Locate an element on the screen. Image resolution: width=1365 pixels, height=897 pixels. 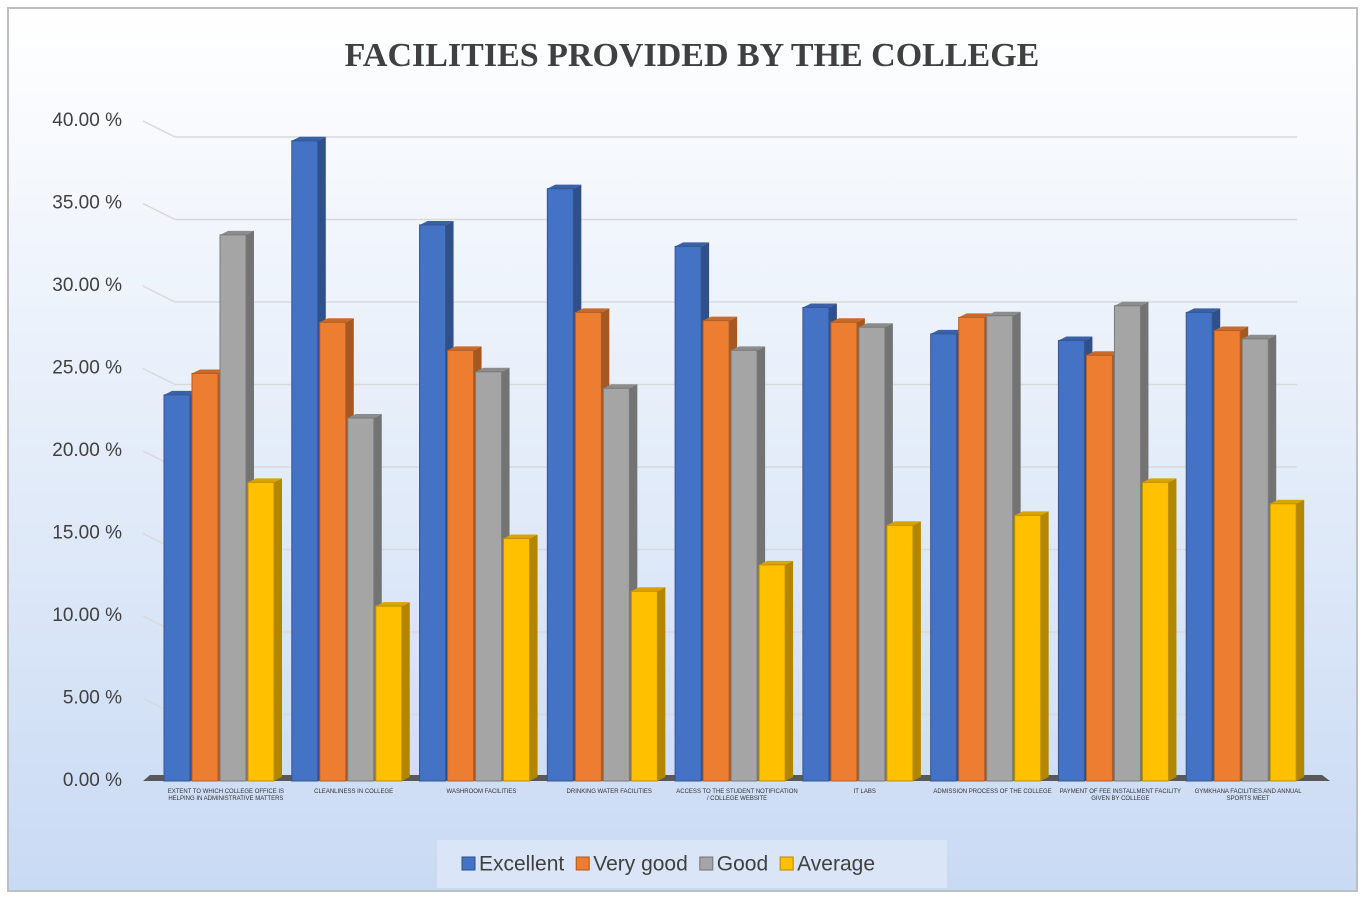
x-tick-label: IT LABS is located at coordinates (864, 792).